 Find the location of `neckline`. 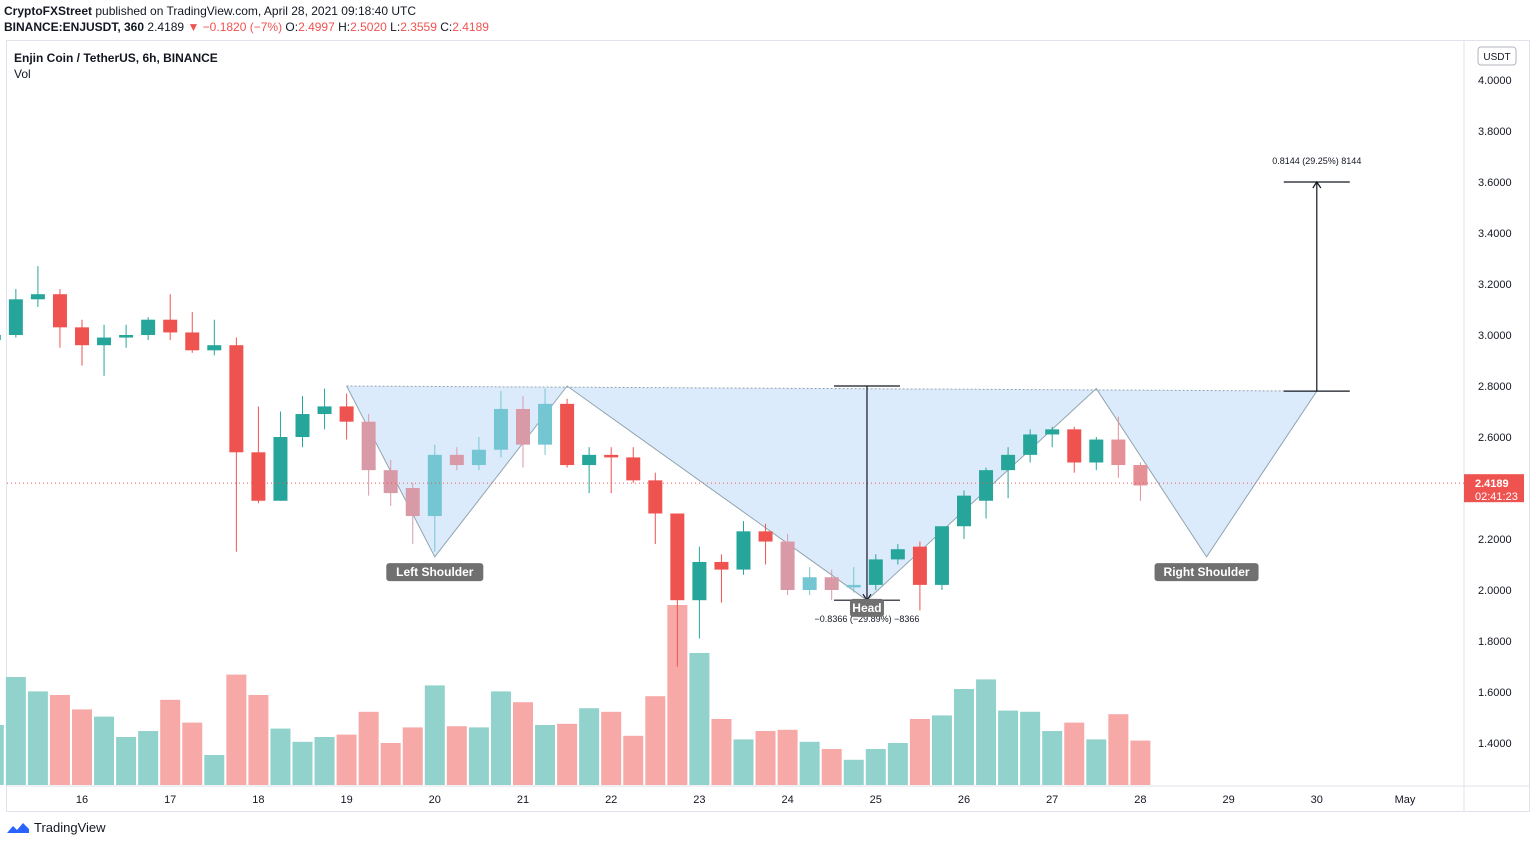

neckline is located at coordinates (831, 388).